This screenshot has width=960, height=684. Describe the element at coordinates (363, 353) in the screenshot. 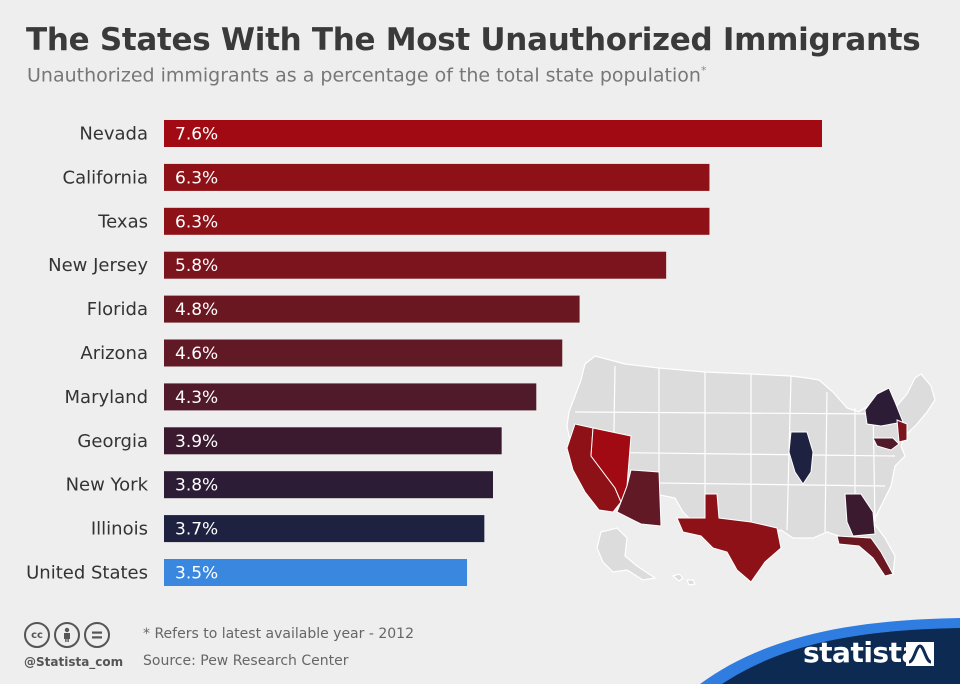

I see `bar-arizona` at that location.